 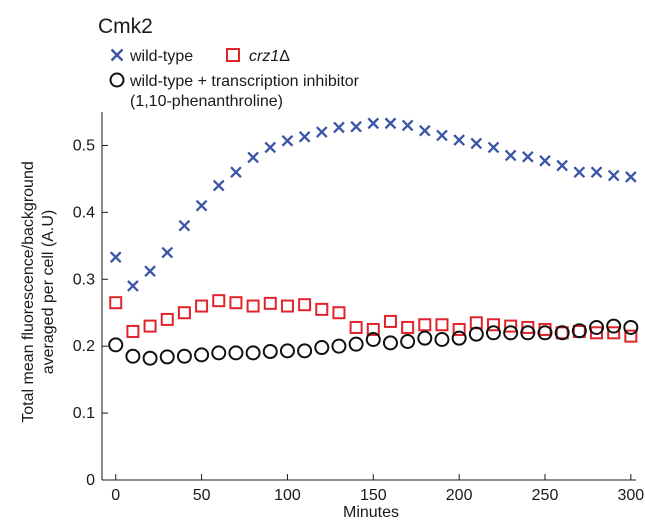 I want to click on y-tick-label: 0.2, so click(x=84, y=346).